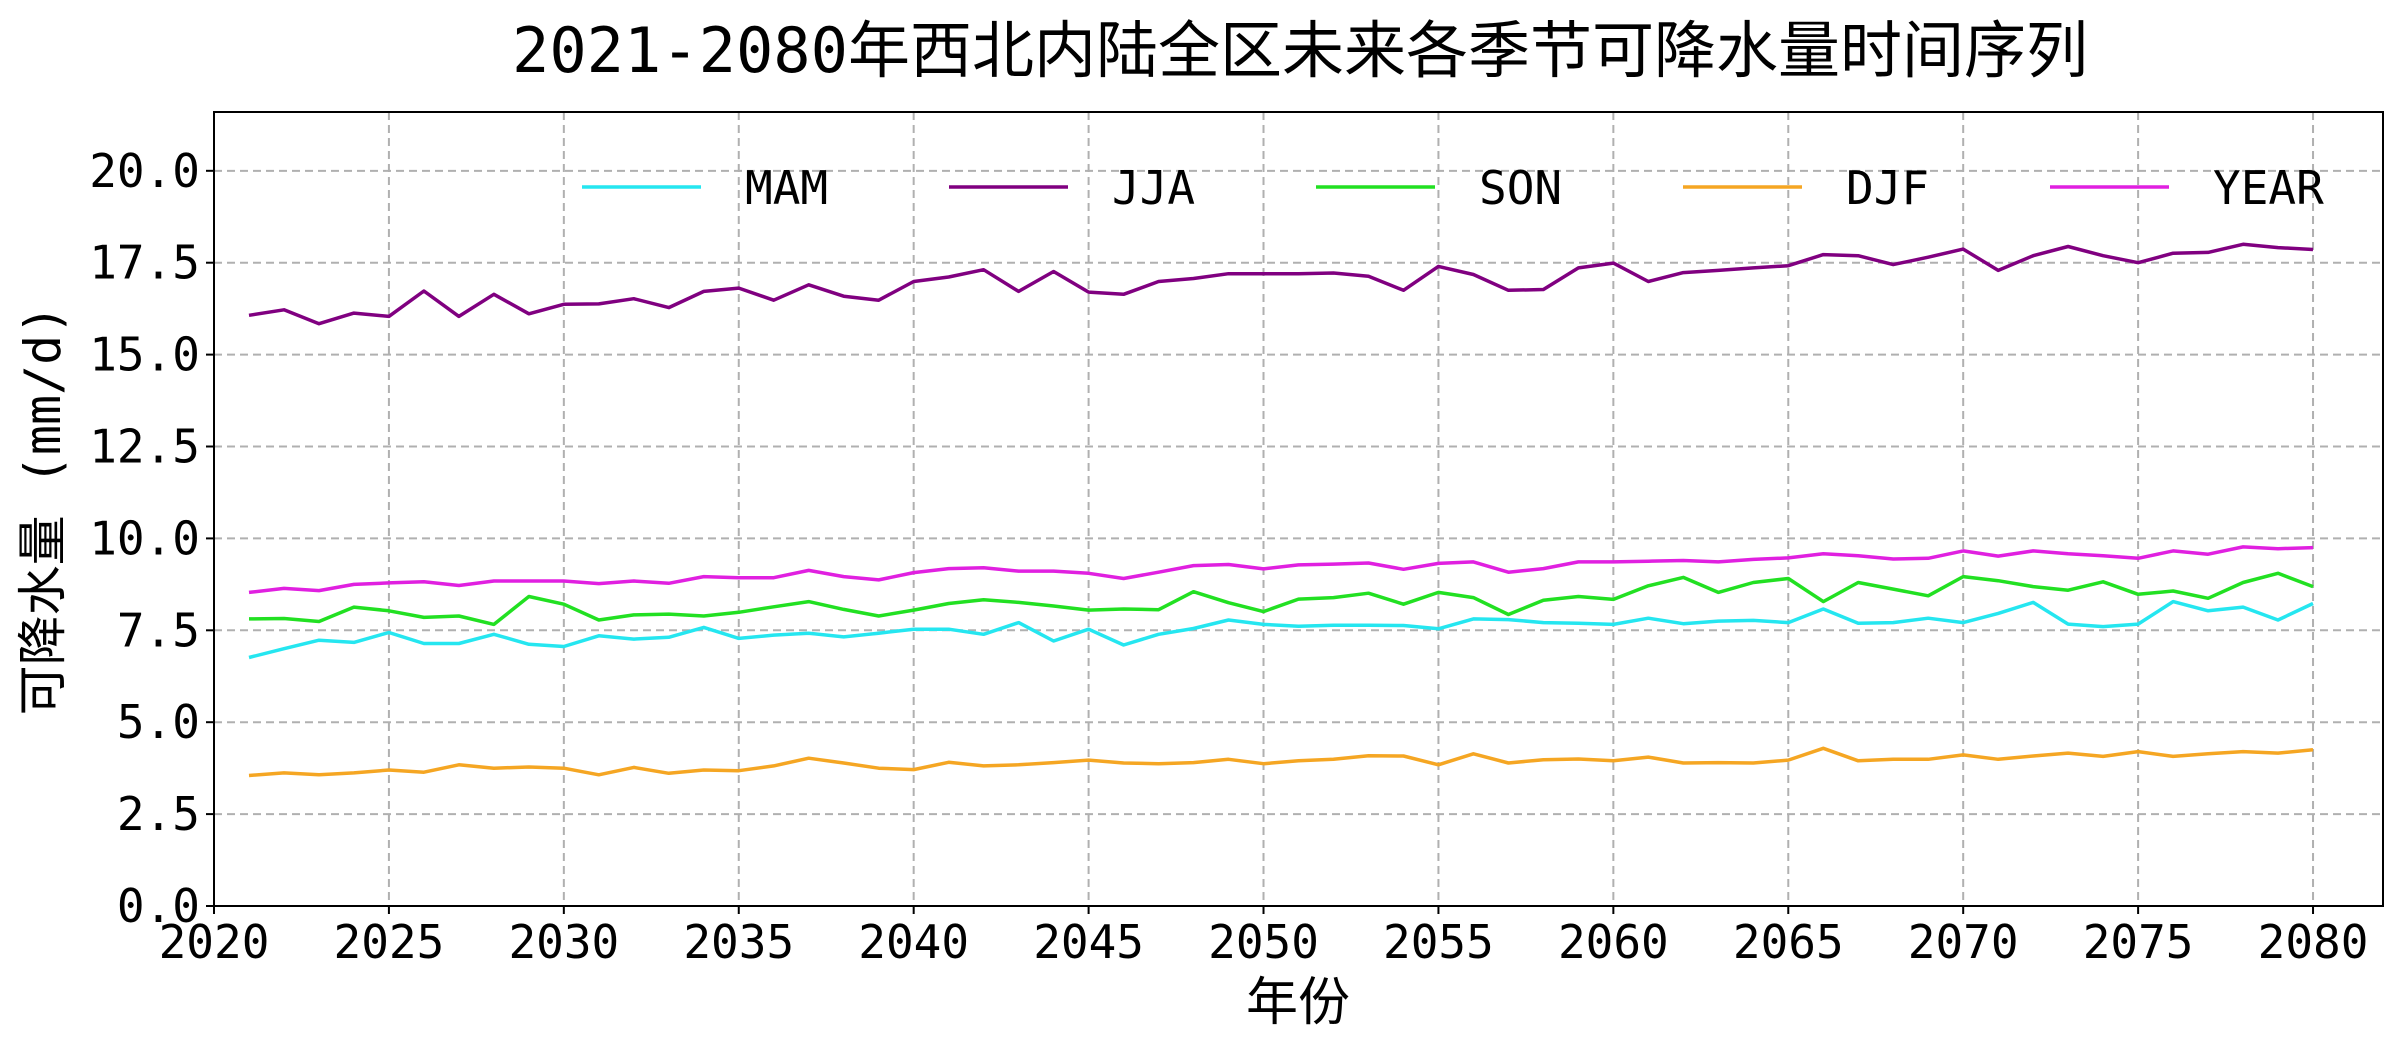  What do you see at coordinates (1281, 570) in the screenshot?
I see `series-line-year` at bounding box center [1281, 570].